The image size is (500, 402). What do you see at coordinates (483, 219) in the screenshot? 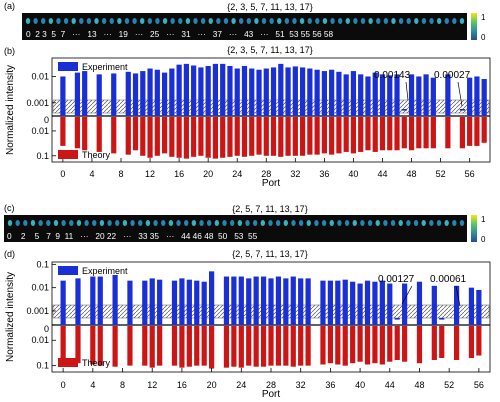
I see `colorbar-top-c: 1` at bounding box center [483, 219].